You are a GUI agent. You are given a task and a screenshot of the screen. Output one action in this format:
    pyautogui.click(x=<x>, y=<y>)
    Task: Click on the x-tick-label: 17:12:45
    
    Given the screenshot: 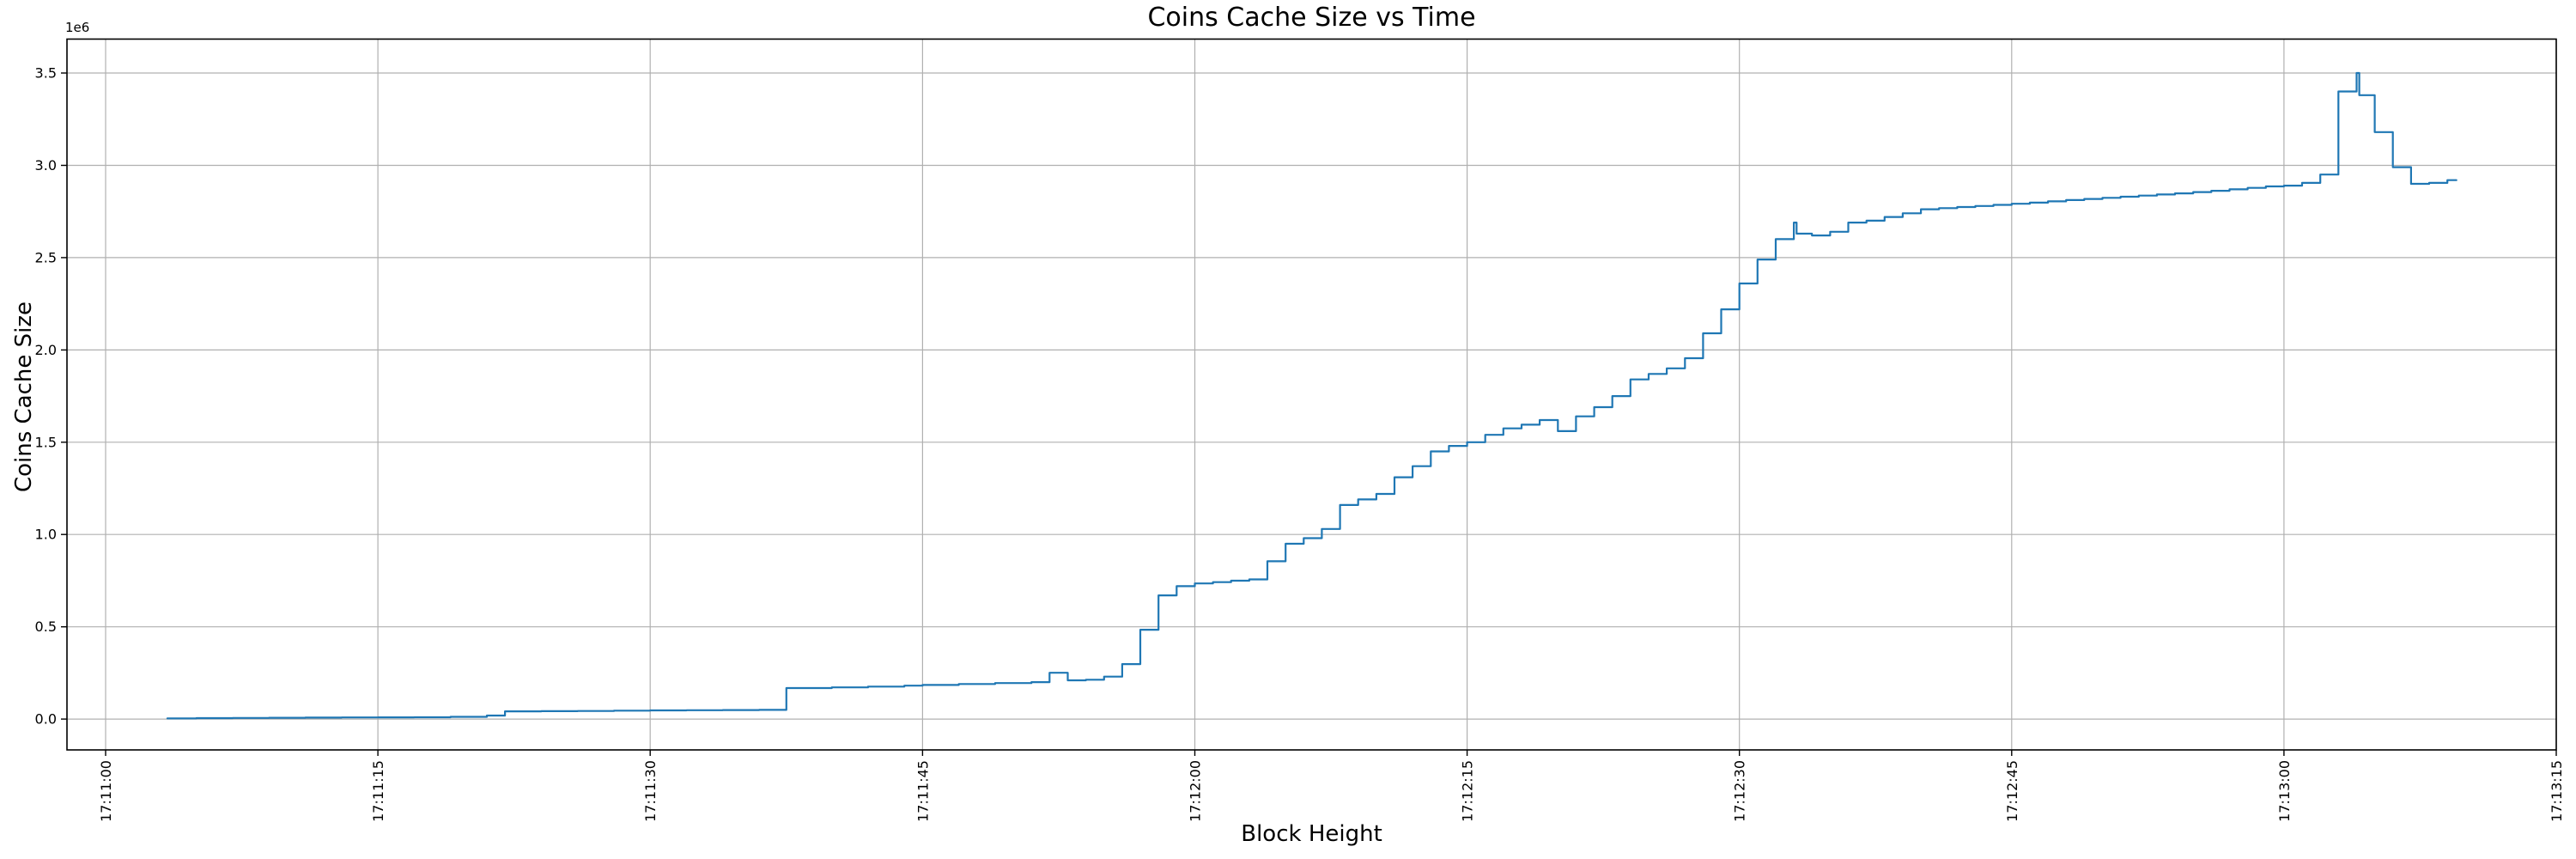 What is the action you would take?
    pyautogui.click(x=2012, y=791)
    